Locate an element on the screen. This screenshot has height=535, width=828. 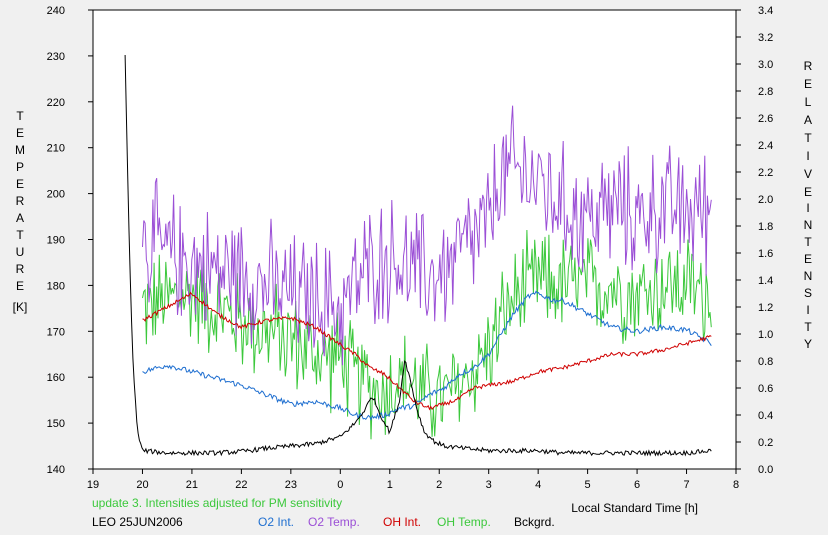
right-y-tick-label: 0.6 is located at coordinates (765, 389).